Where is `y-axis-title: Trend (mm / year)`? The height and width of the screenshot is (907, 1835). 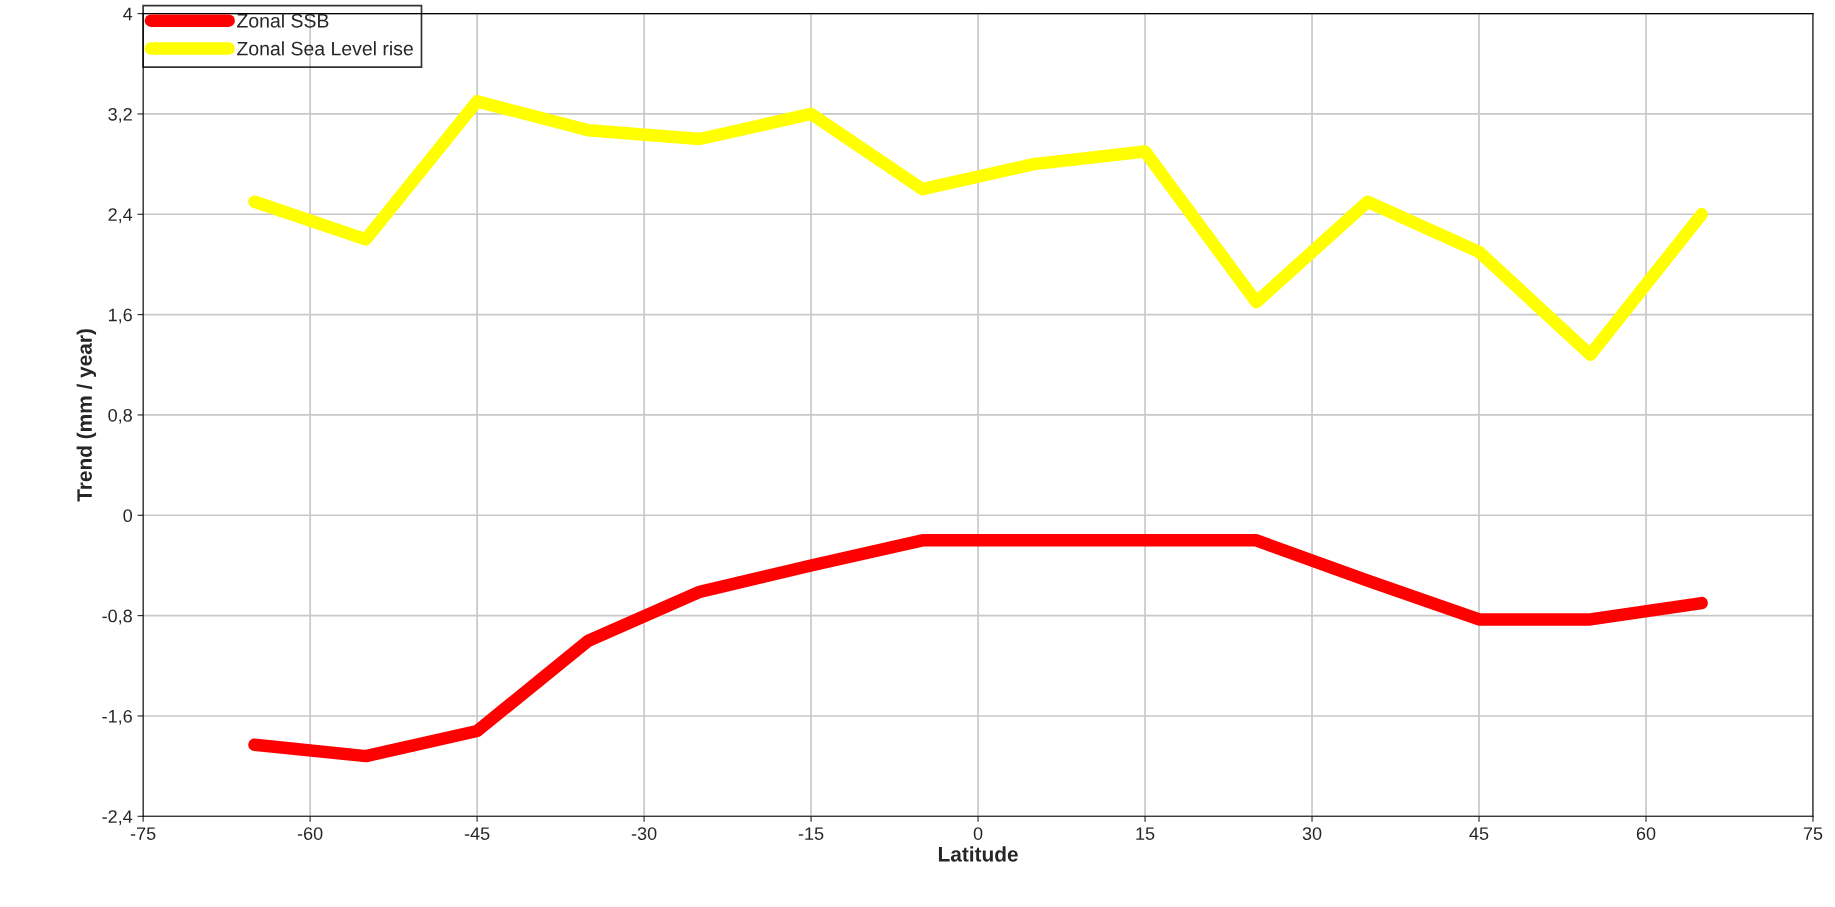
y-axis-title: Trend (mm / year) is located at coordinates (86, 415).